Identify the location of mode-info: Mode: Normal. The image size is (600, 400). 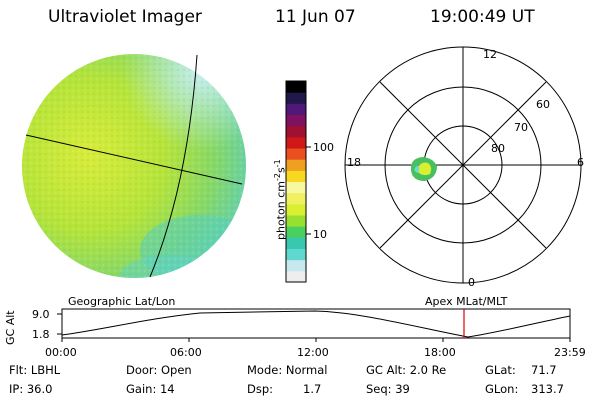
(287, 370).